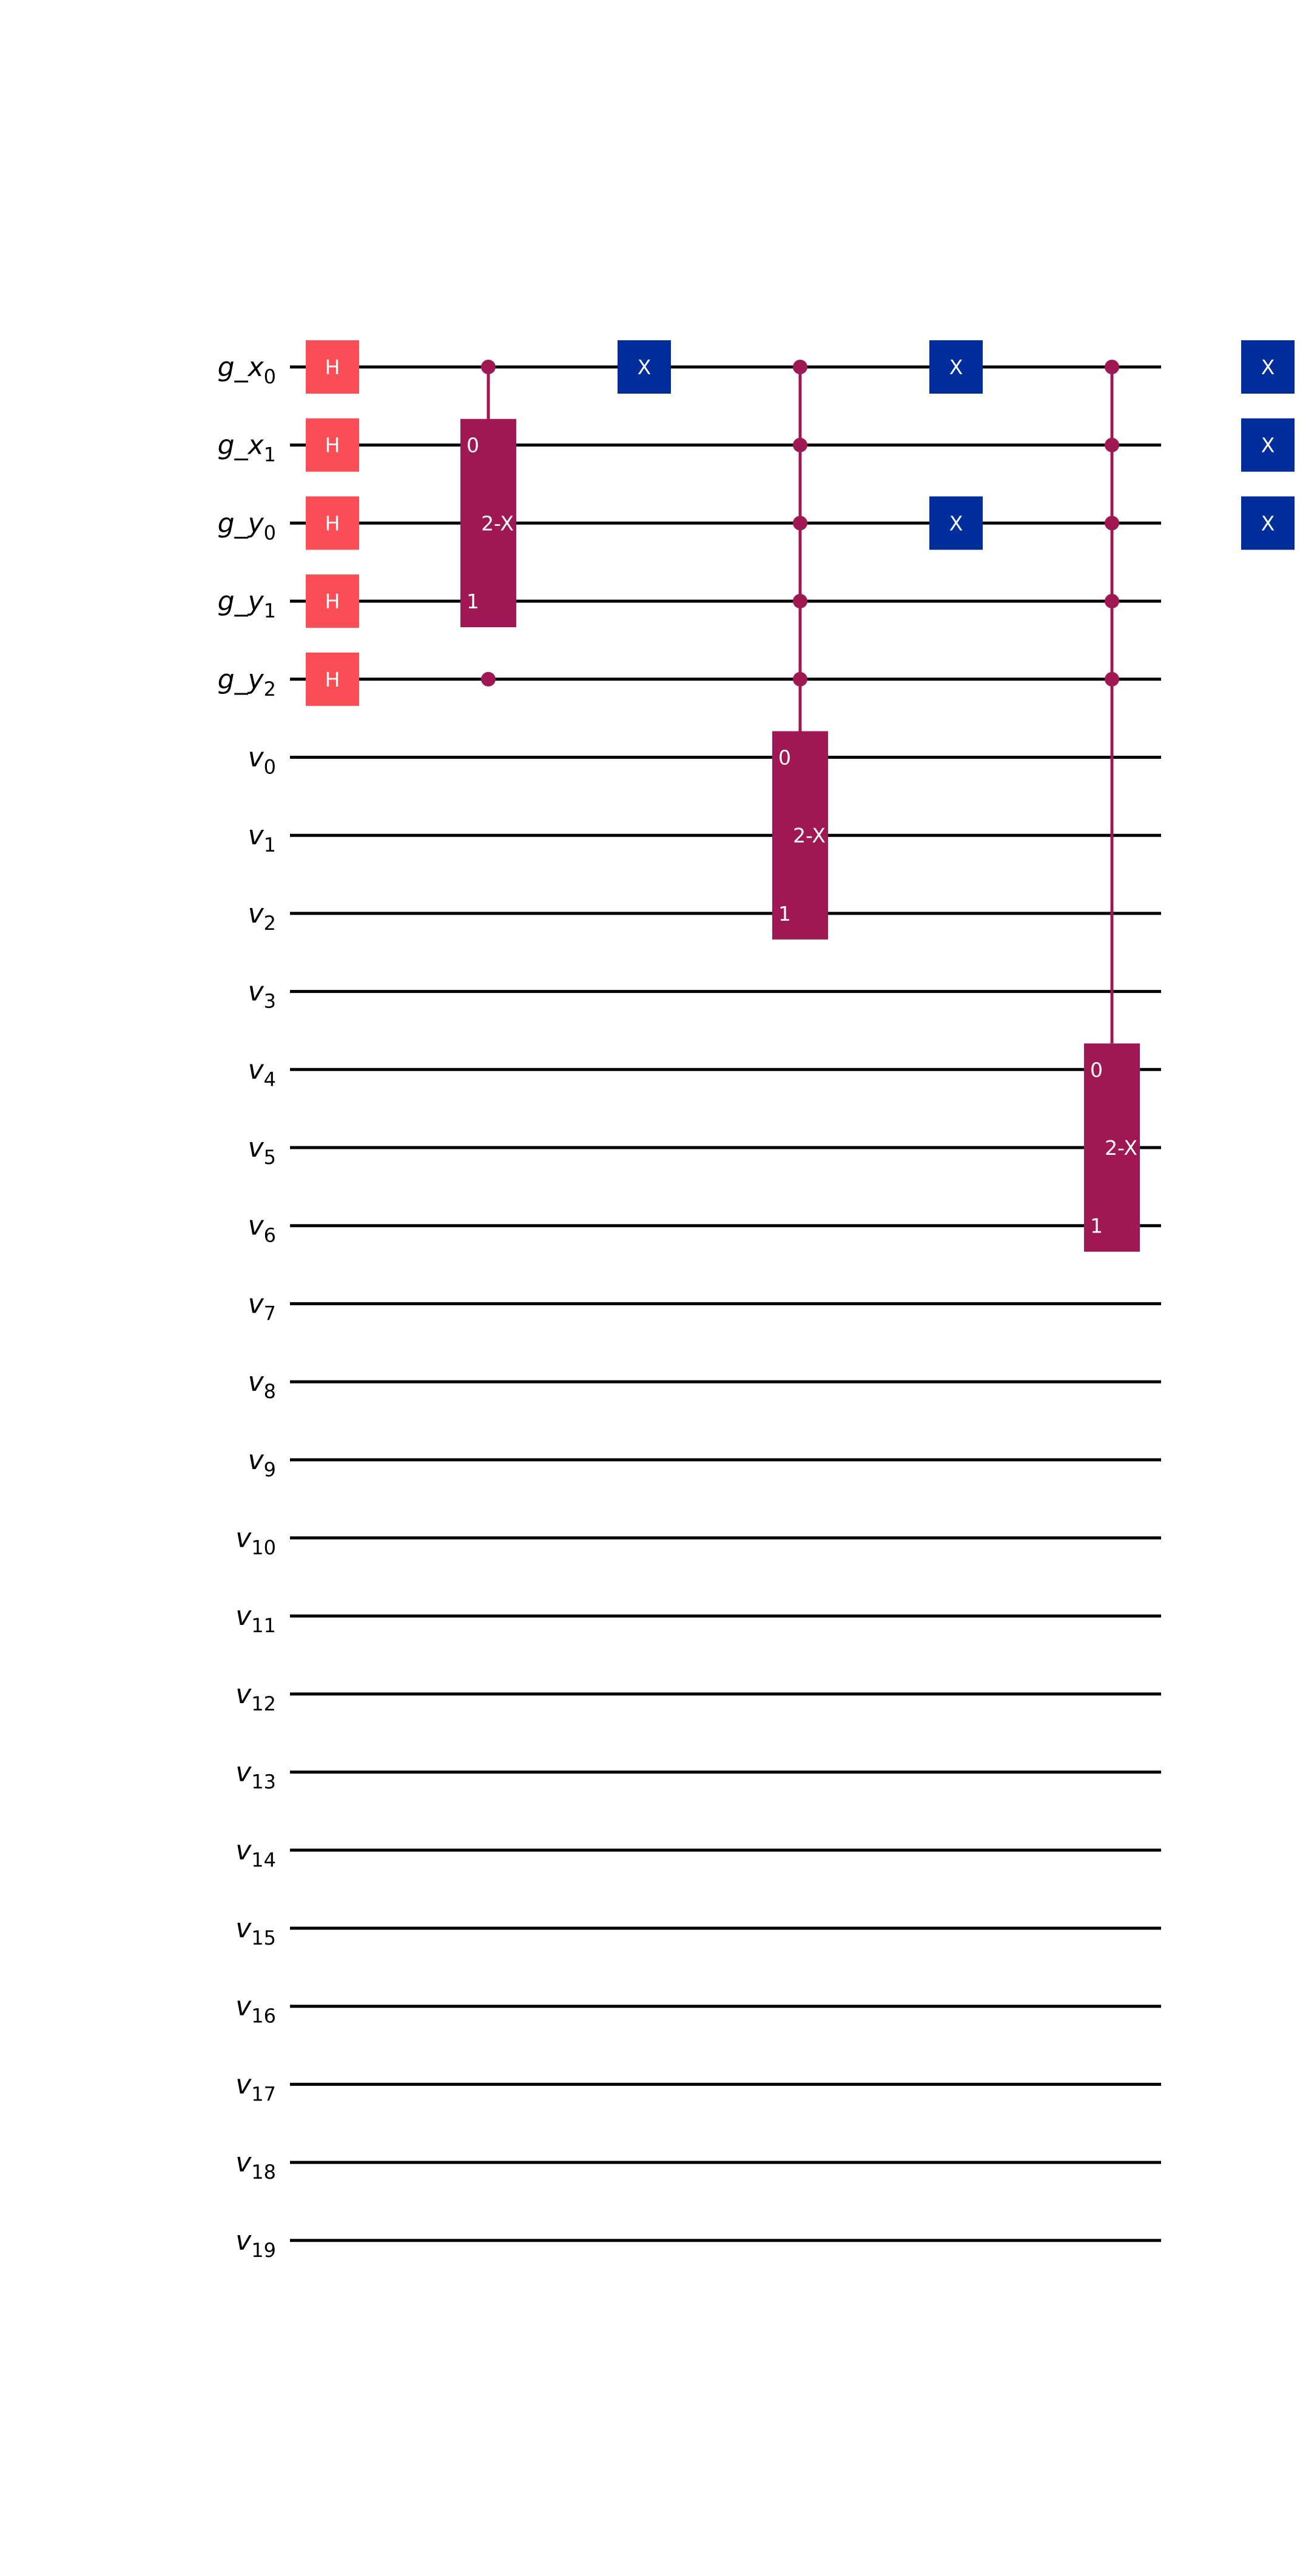 Image resolution: width=1300 pixels, height=2576 pixels. I want to click on qubit-label-subscript: 4, so click(270, 1079).